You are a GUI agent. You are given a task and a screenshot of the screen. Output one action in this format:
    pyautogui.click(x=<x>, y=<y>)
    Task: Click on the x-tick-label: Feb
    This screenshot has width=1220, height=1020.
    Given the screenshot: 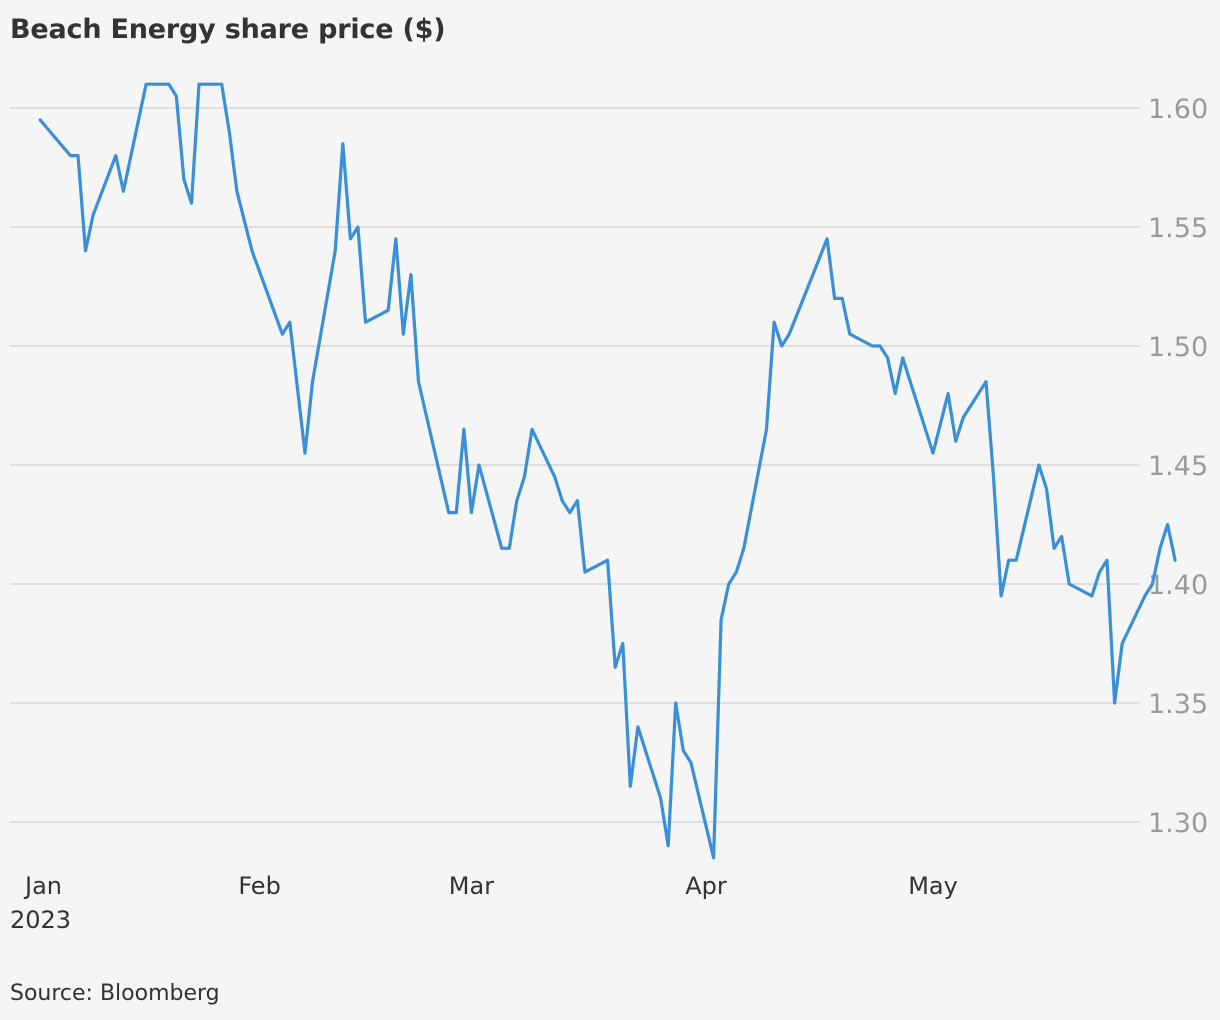 What is the action you would take?
    pyautogui.click(x=259, y=886)
    